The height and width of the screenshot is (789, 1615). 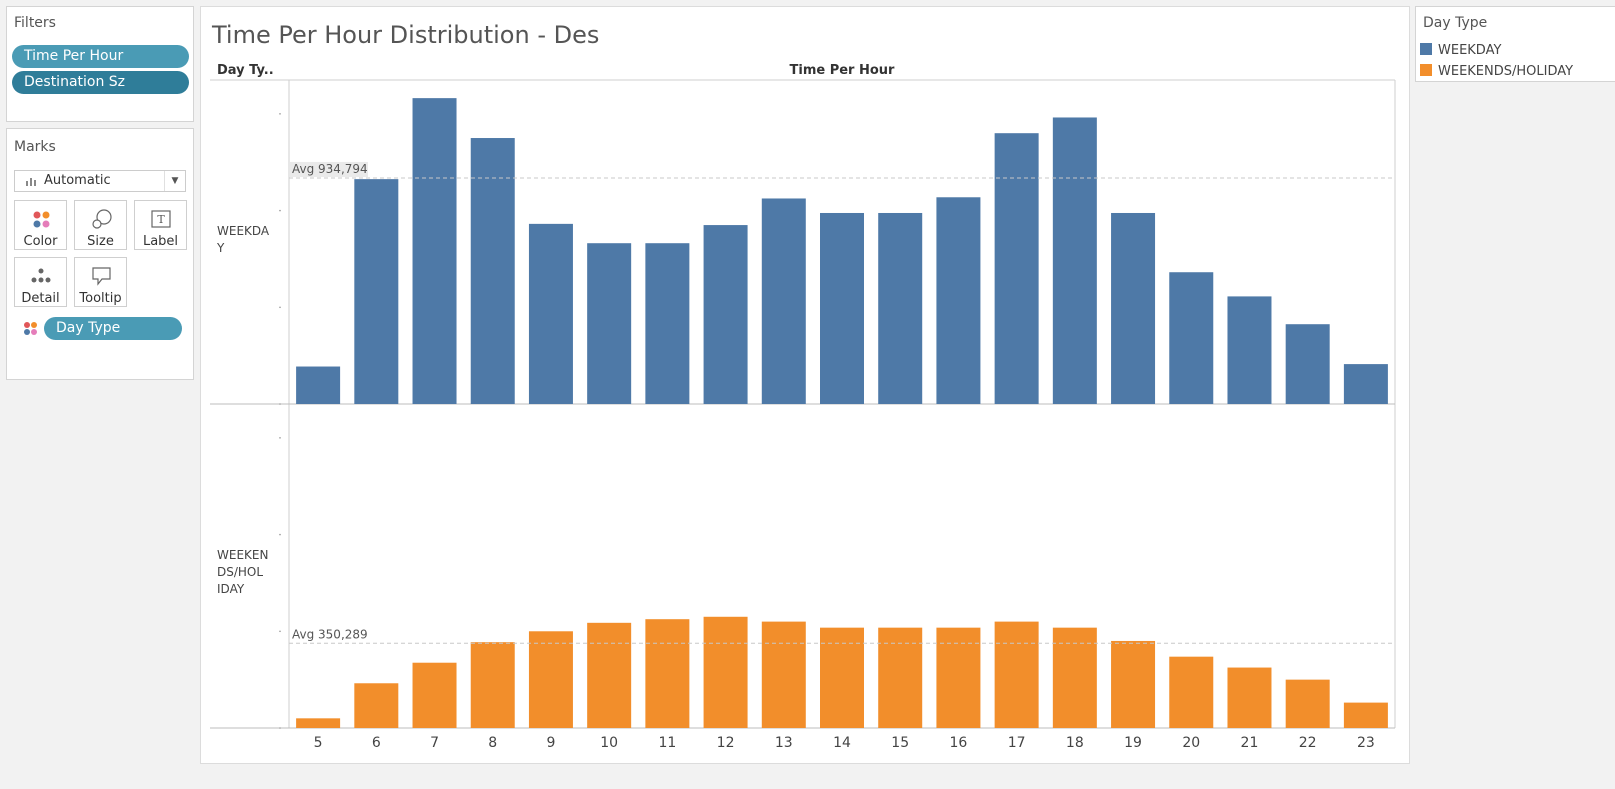 I want to click on color-icon, so click(x=41, y=219).